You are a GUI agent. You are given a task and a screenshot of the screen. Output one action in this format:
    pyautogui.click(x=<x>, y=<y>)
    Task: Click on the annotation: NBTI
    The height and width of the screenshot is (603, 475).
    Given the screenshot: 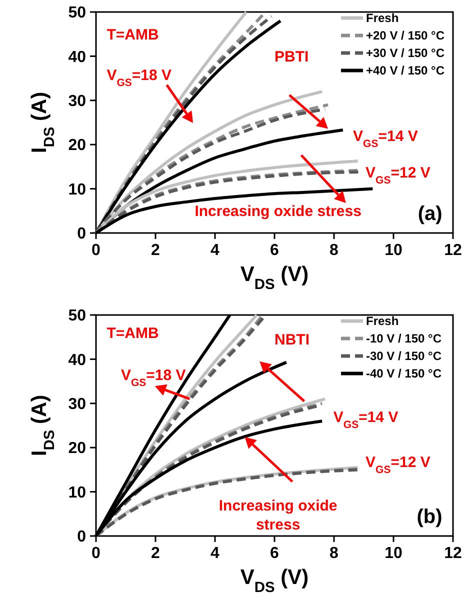 What is the action you would take?
    pyautogui.click(x=292, y=340)
    